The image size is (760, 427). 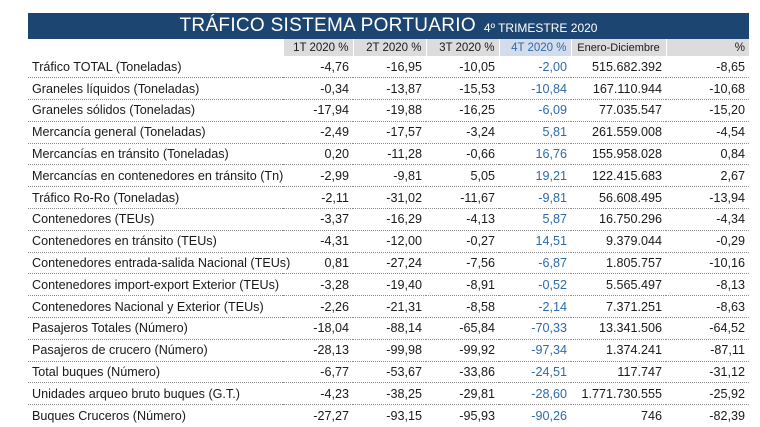 What do you see at coordinates (707, 241) in the screenshot?
I see `cell-year-percent: -0,29` at bounding box center [707, 241].